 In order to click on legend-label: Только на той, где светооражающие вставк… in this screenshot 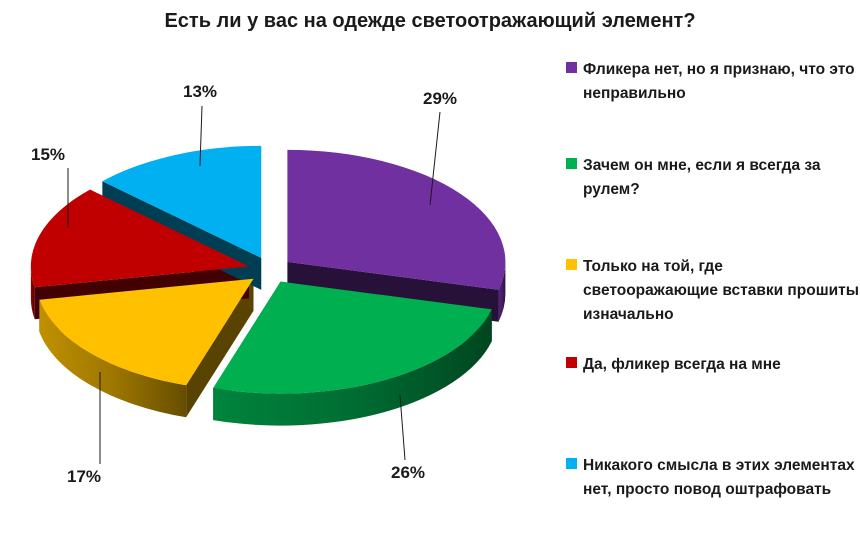, I will do `click(721, 290)`.